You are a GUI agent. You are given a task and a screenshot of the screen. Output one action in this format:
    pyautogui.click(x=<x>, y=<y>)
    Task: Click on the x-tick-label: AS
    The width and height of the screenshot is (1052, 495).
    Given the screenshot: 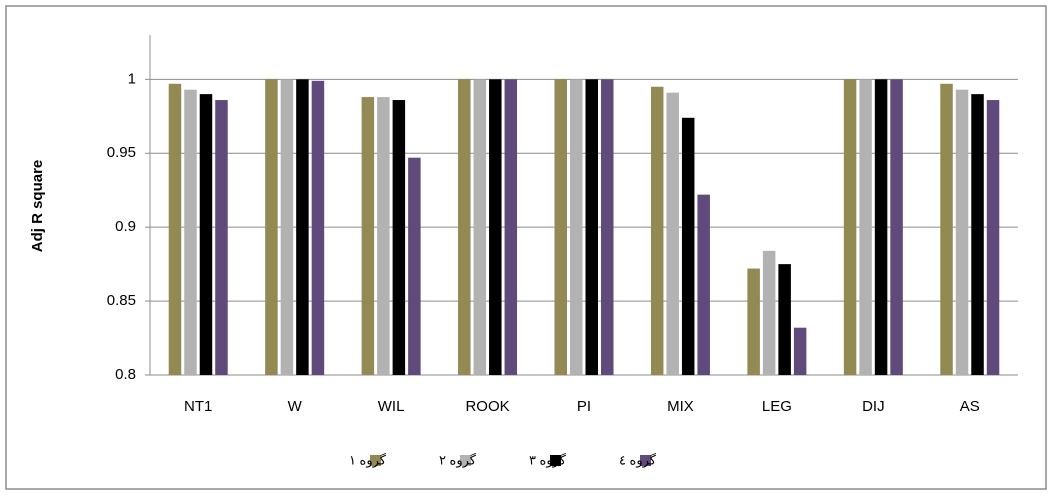 What is the action you would take?
    pyautogui.click(x=970, y=406)
    